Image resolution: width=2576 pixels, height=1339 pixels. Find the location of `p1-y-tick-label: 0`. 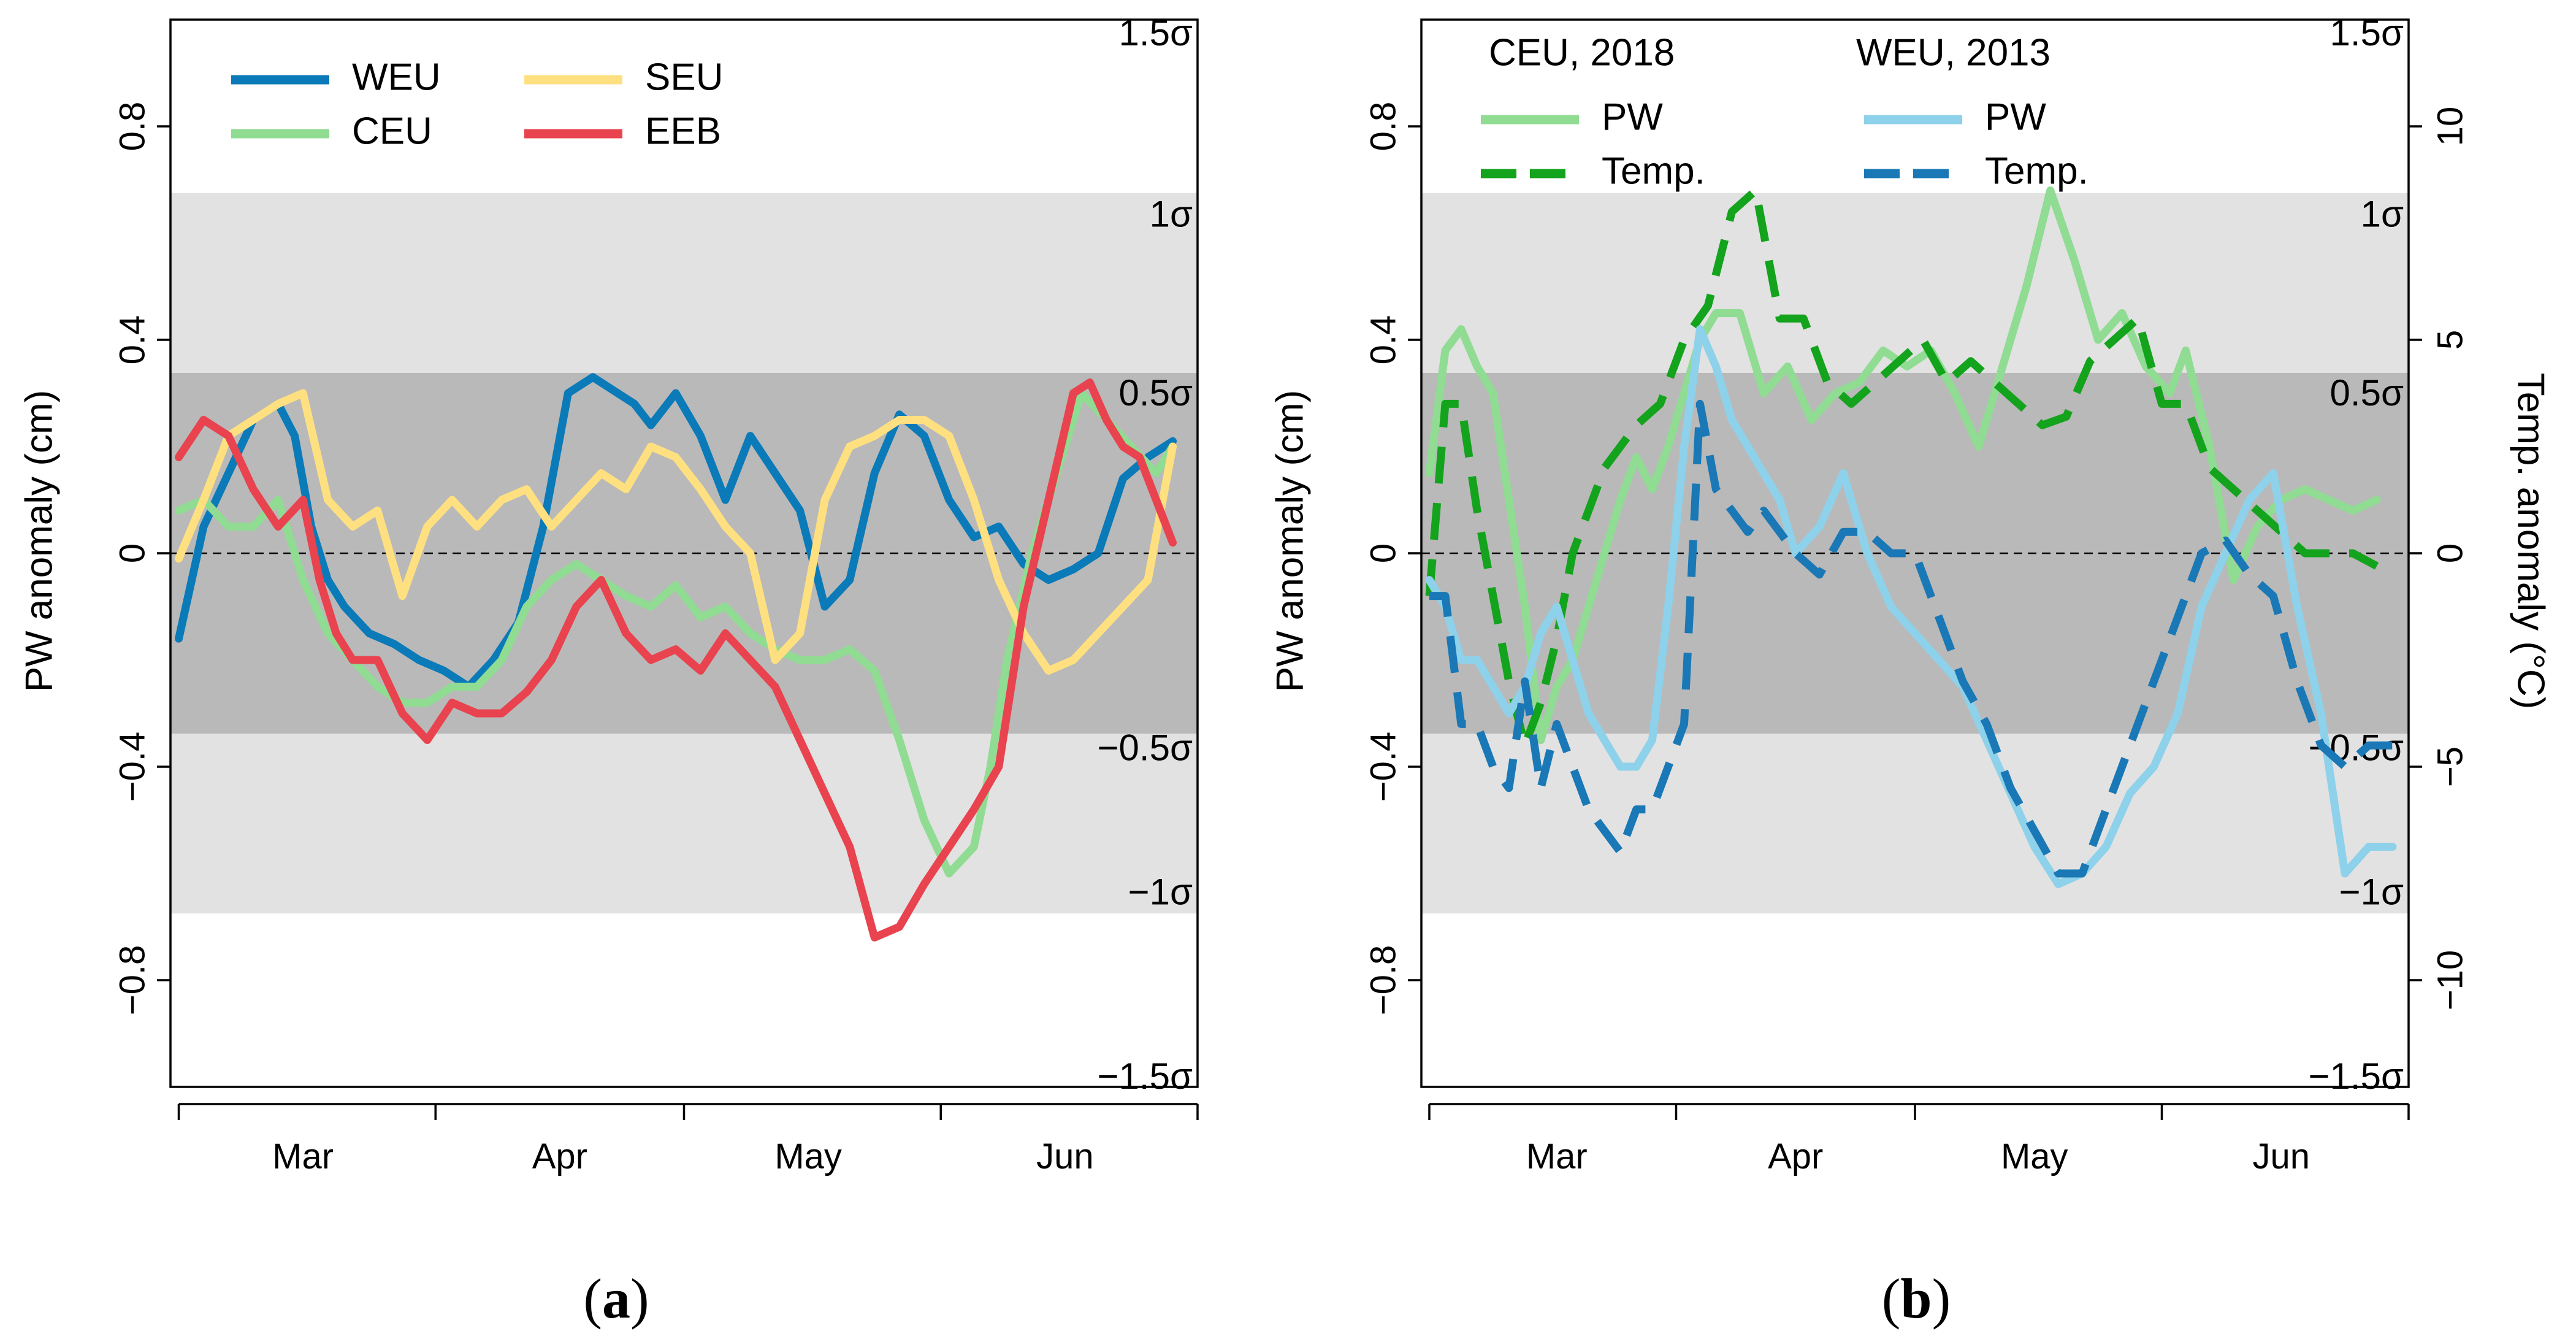

p1-y-tick-label: 0 is located at coordinates (1383, 553).